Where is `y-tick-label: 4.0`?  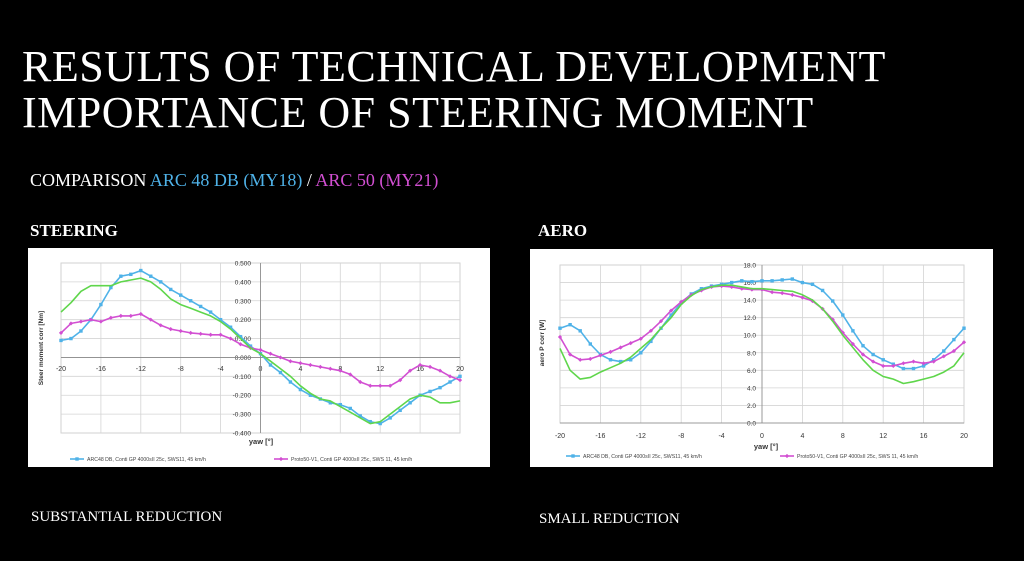
y-tick-label: 4.0 is located at coordinates (751, 388).